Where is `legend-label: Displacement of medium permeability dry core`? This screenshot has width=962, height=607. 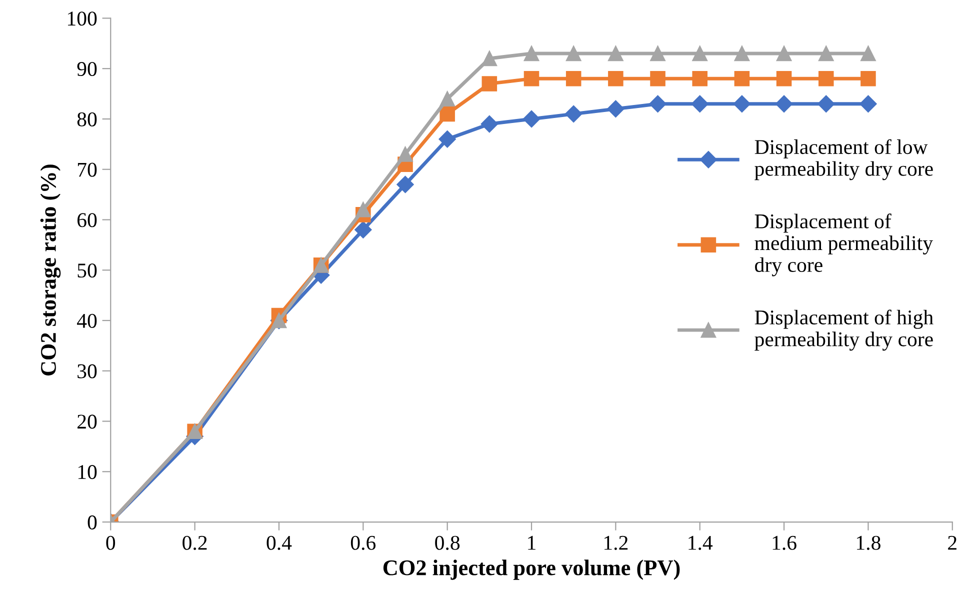
legend-label: Displacement of medium permeability dry core is located at coordinates (843, 245).